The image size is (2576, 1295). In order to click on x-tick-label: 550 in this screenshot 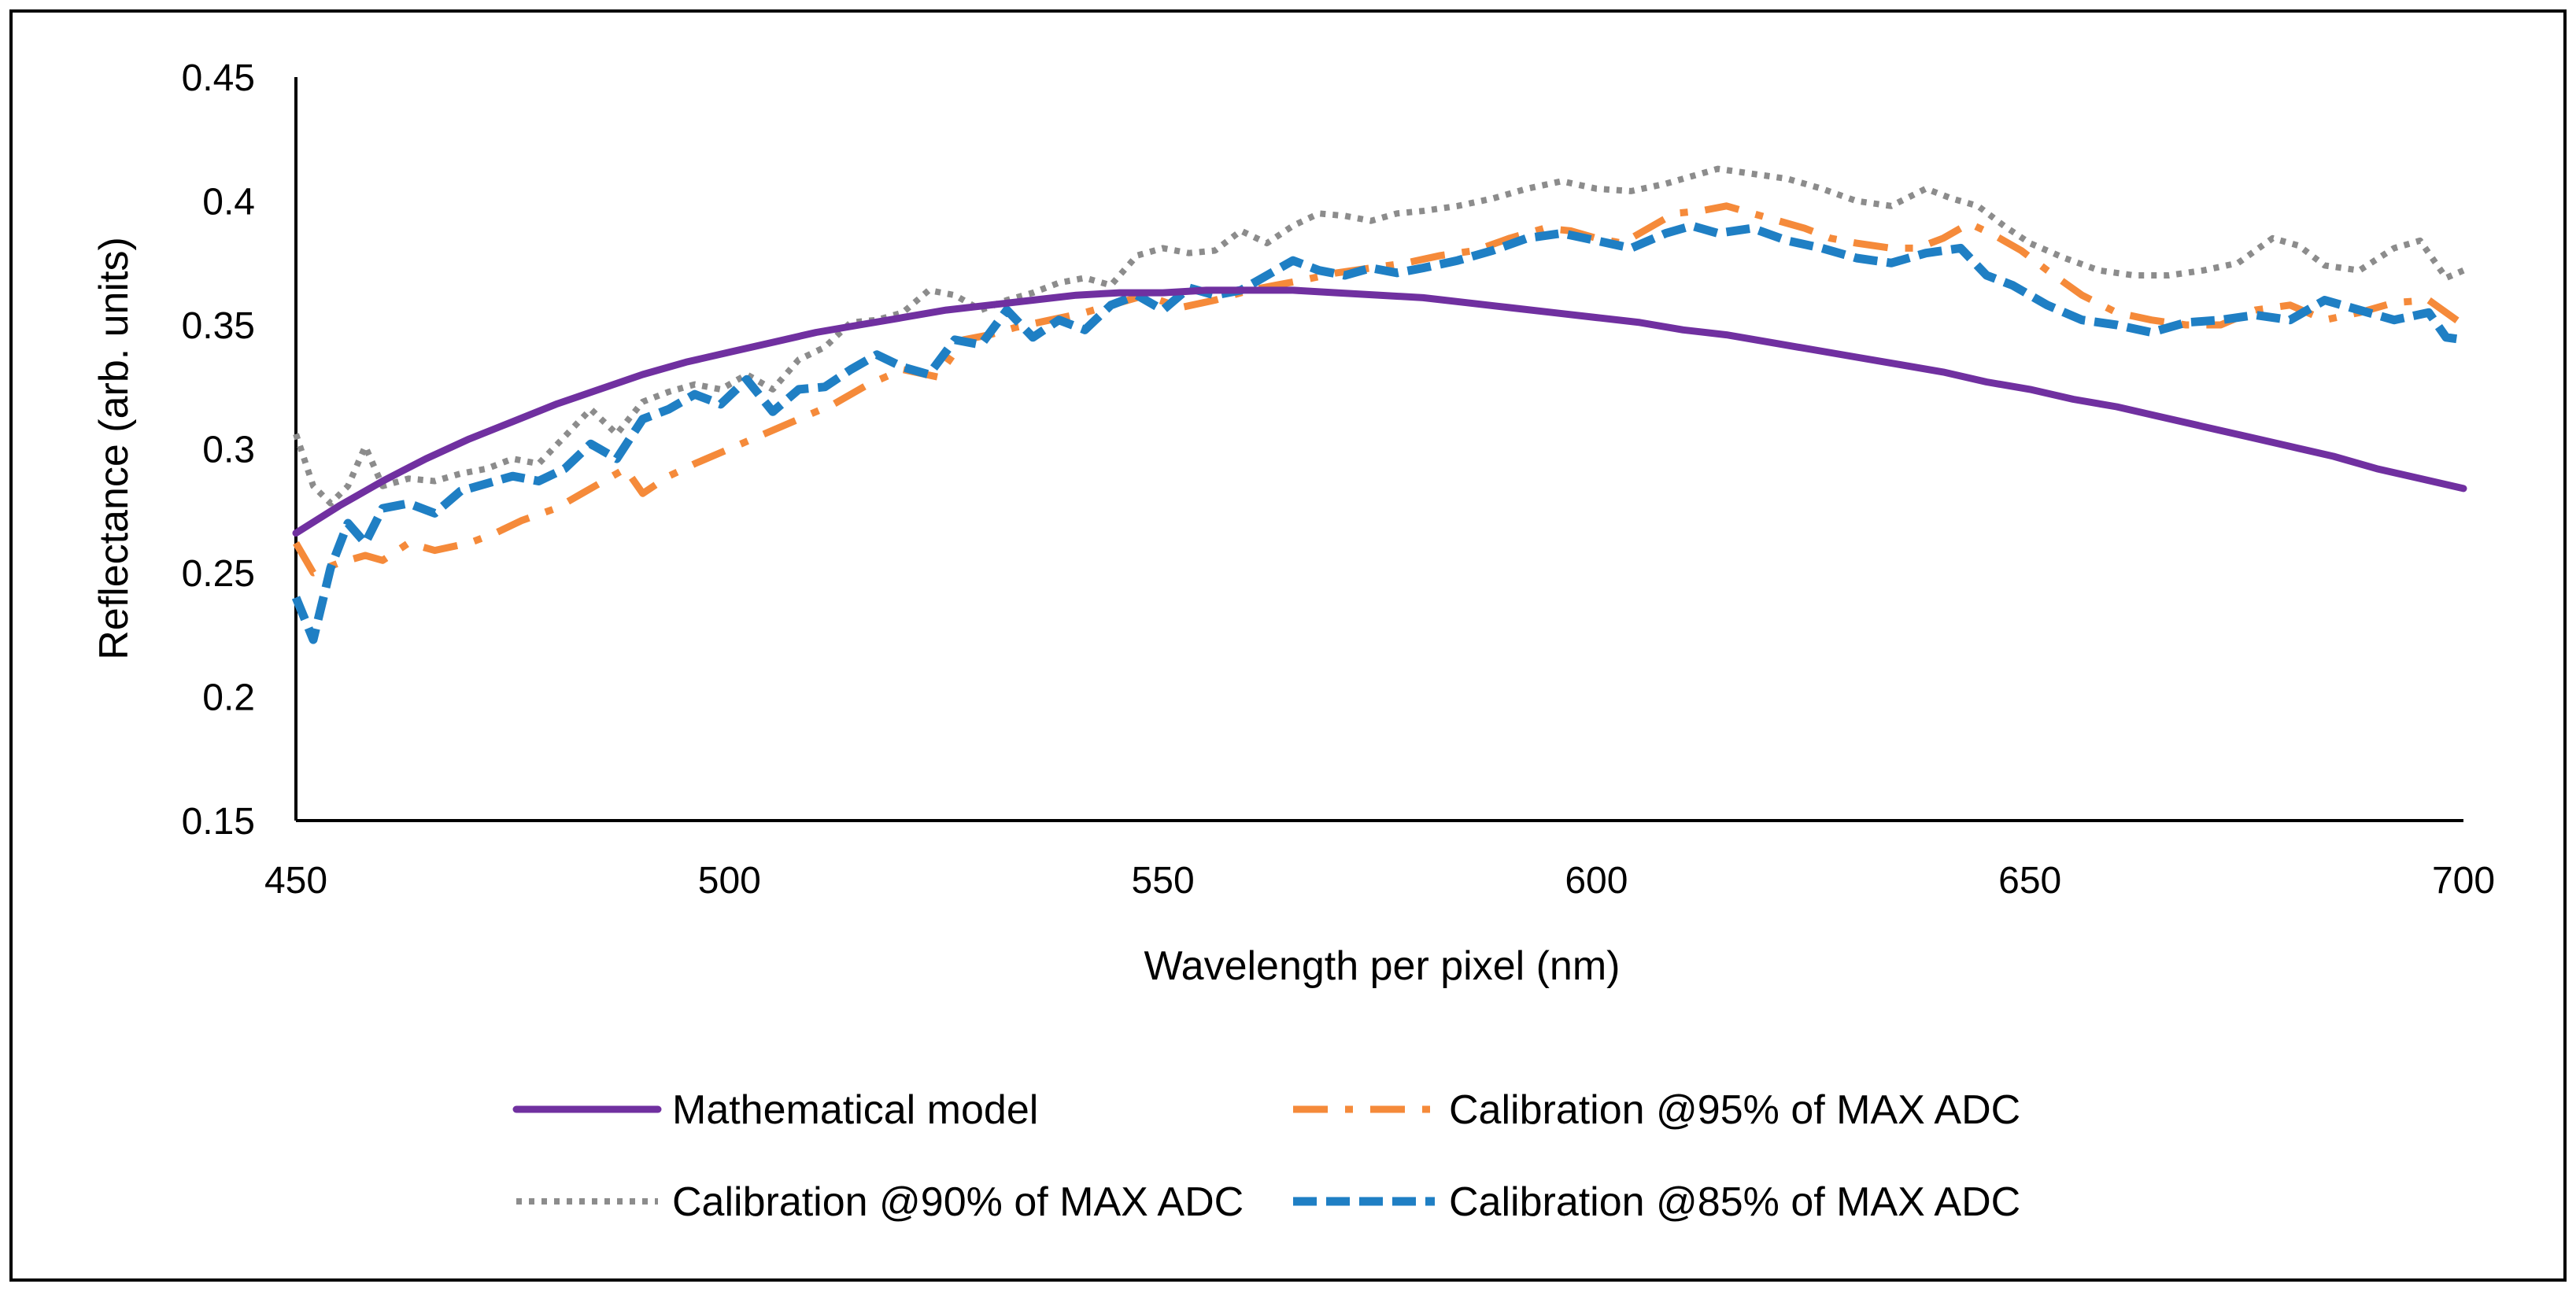, I will do `click(1163, 881)`.